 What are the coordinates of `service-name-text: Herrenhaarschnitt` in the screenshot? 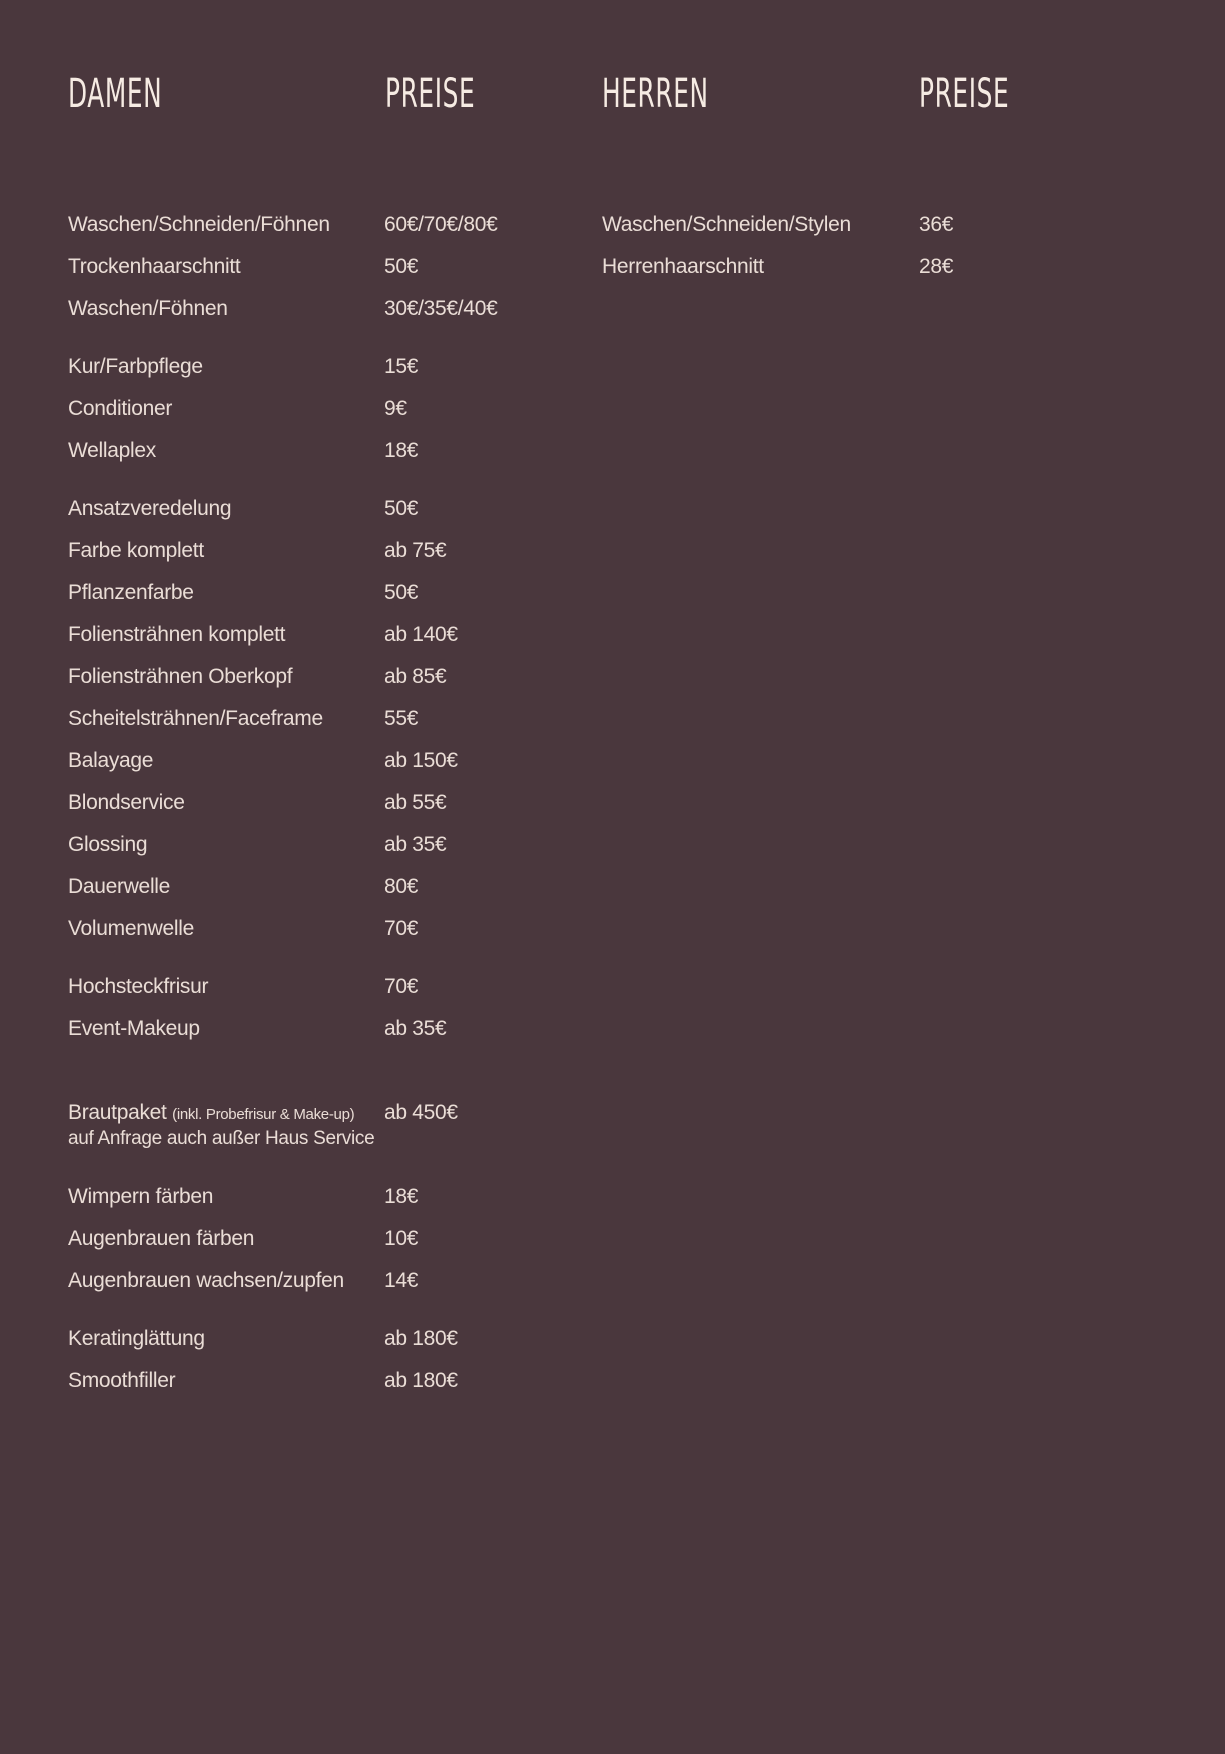 It's located at (683, 266).